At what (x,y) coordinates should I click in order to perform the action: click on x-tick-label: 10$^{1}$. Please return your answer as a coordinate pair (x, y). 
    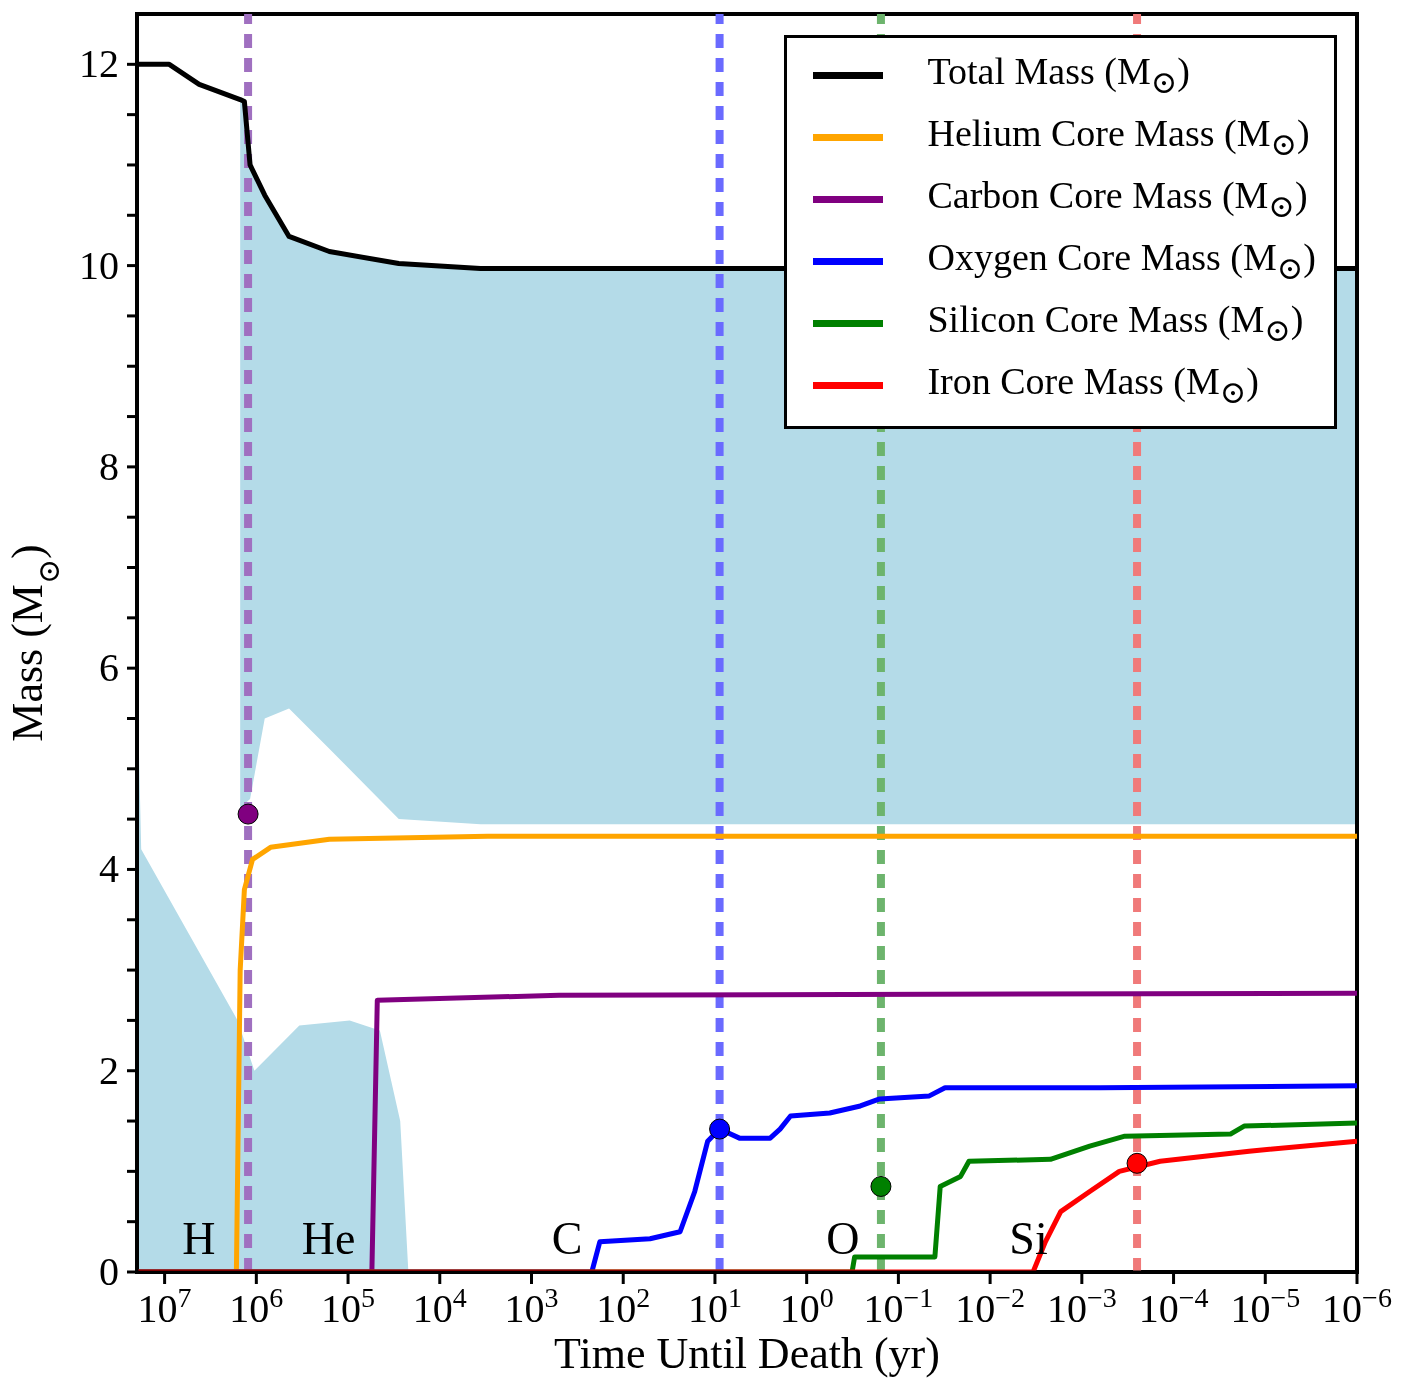
    Looking at the image, I should click on (714, 1306).